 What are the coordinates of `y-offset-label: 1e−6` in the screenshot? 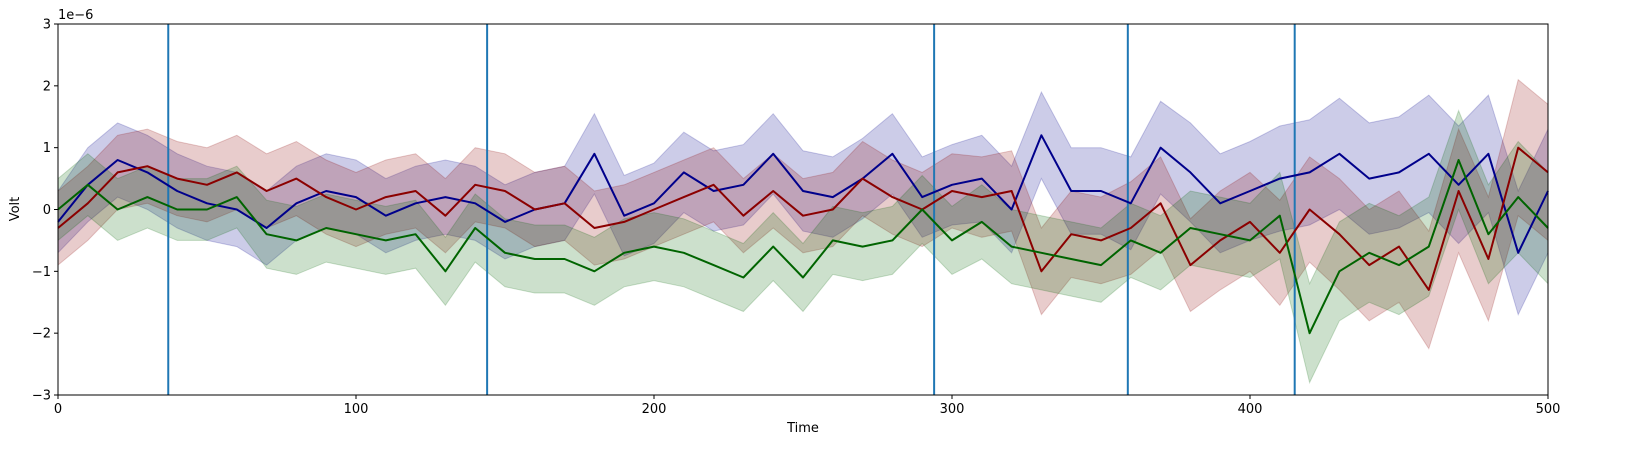 It's located at (75, 15).